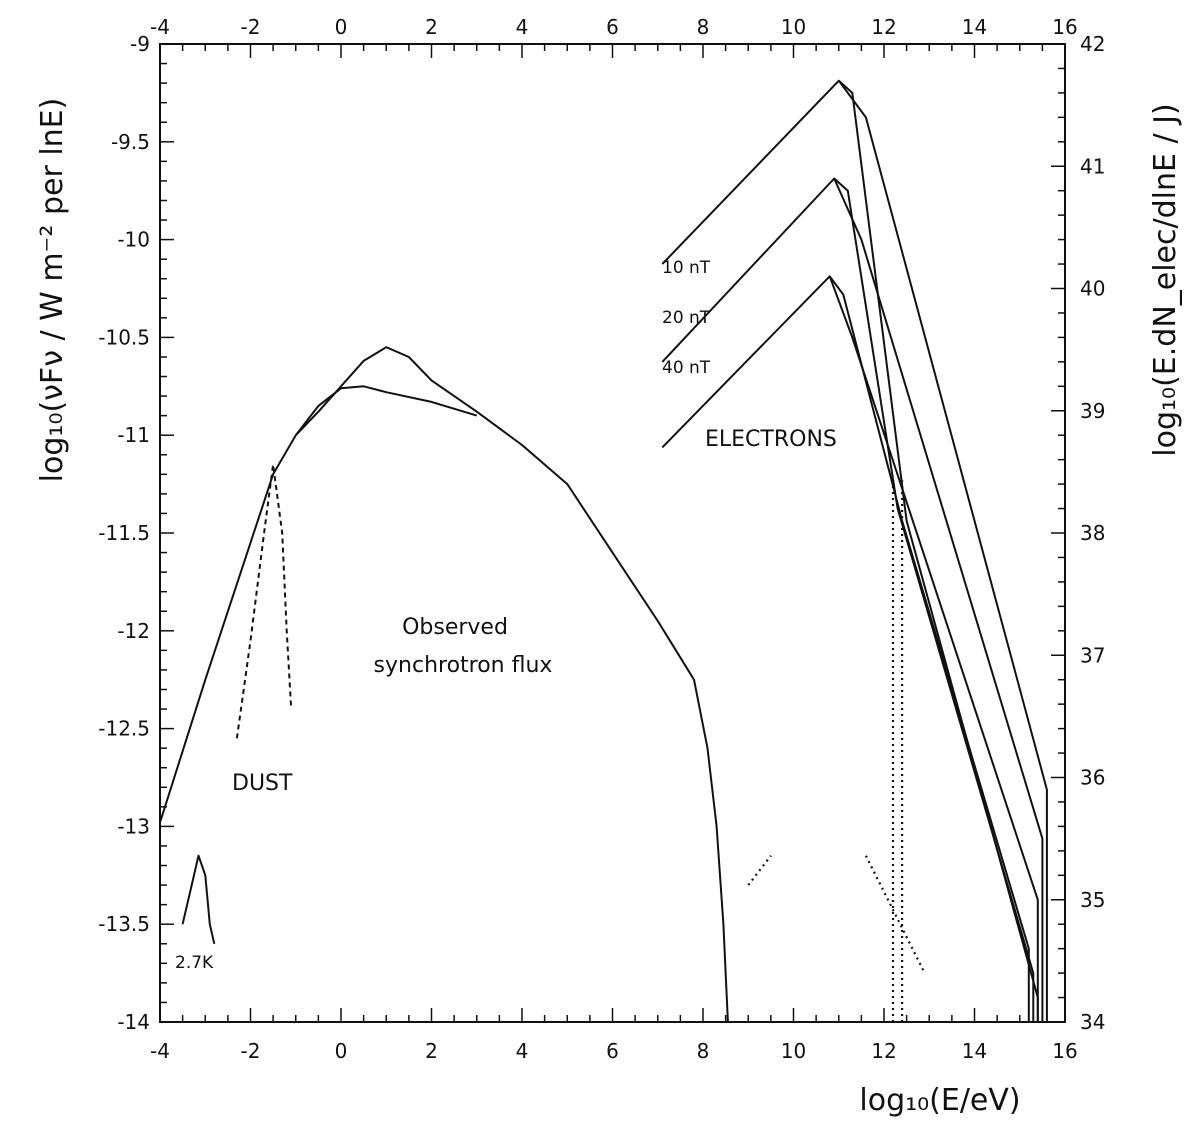 The image size is (1189, 1128). Describe the element at coordinates (1092, 533) in the screenshot. I see `y-tick-label-right: 38` at that location.